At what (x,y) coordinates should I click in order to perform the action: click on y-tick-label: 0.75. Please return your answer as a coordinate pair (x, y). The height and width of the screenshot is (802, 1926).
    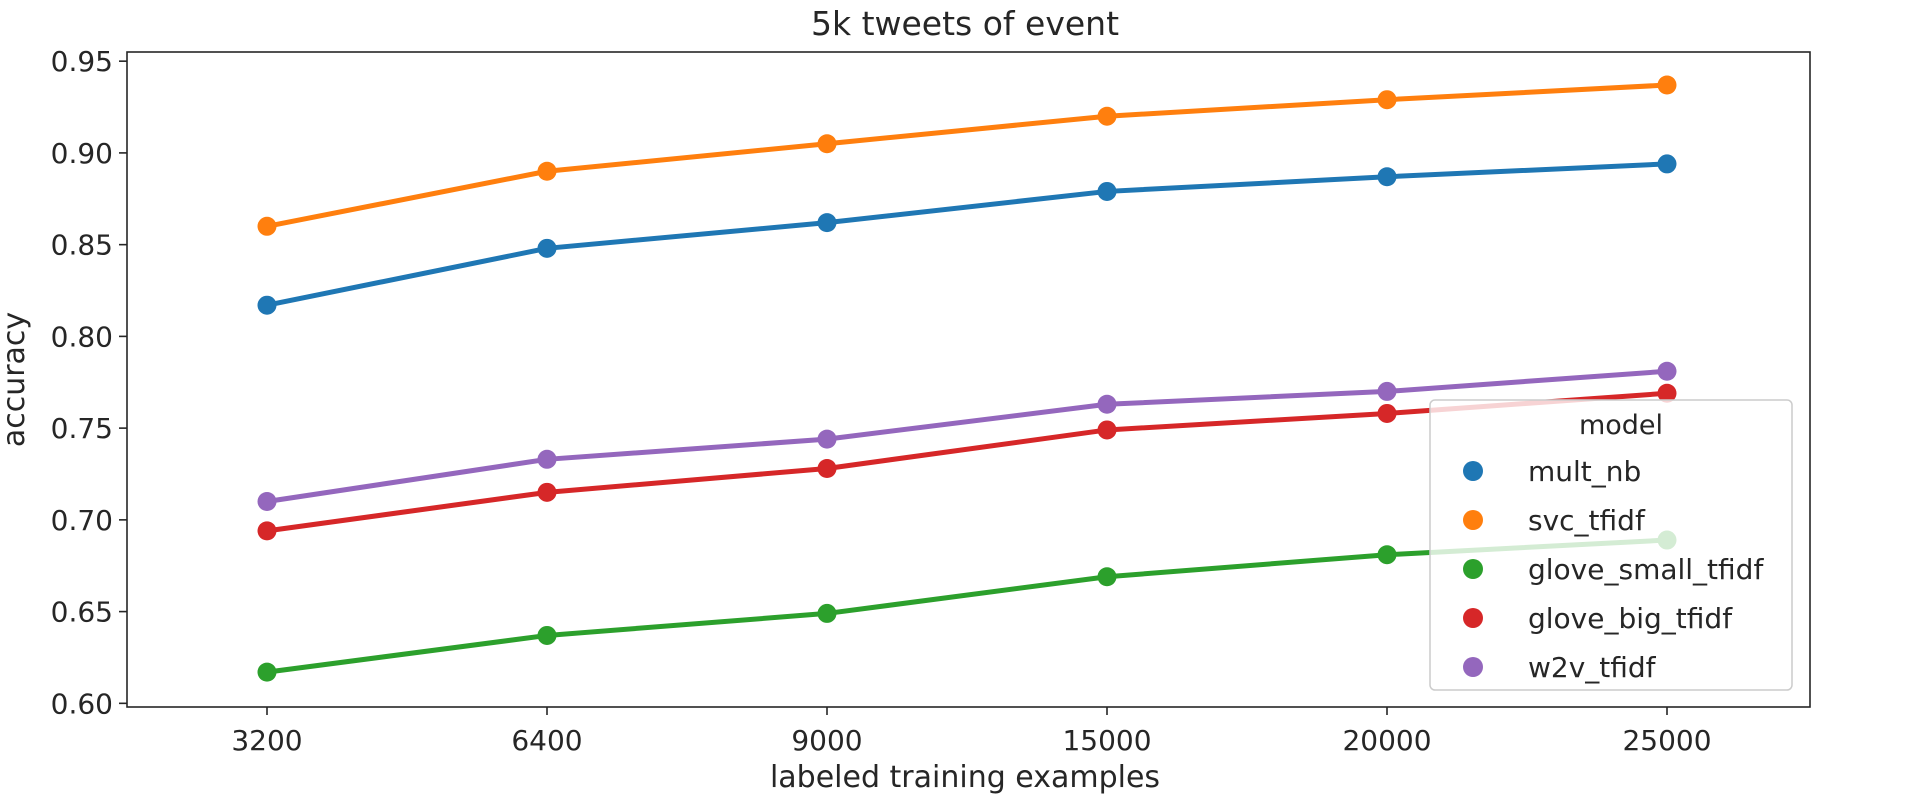
    Looking at the image, I should click on (82, 428).